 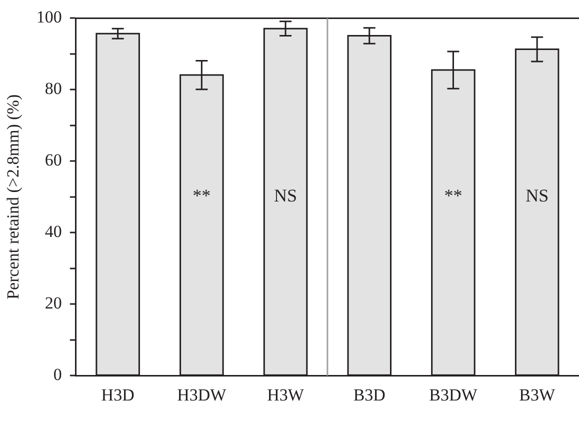 What do you see at coordinates (13, 197) in the screenshot?
I see `y-axis-title: Percent retaind (>2.8mm) (%)` at bounding box center [13, 197].